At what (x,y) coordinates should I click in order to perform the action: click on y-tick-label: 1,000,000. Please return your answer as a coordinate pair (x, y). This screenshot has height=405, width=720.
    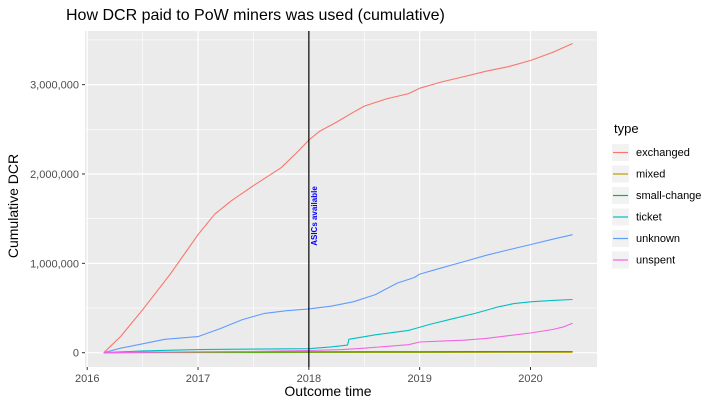
    Looking at the image, I should click on (54, 264).